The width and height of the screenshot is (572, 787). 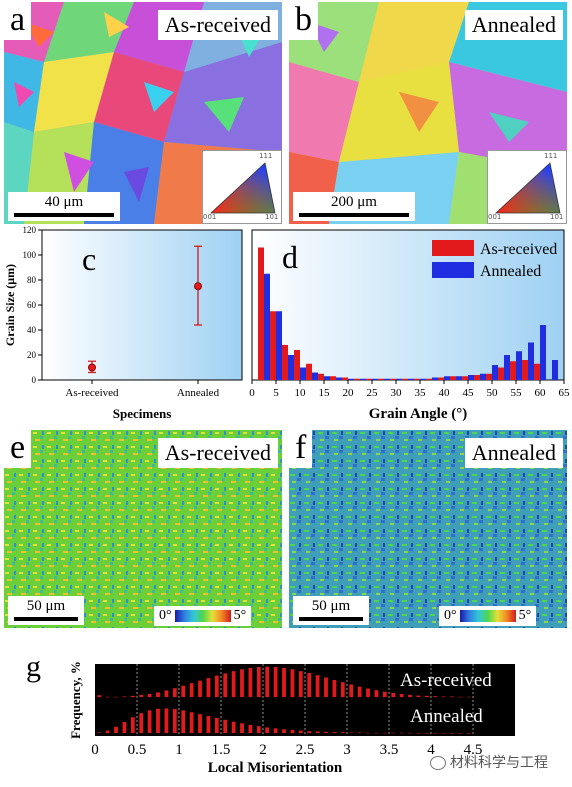 What do you see at coordinates (303, 21) in the screenshot?
I see `panel-letter-b: b` at bounding box center [303, 21].